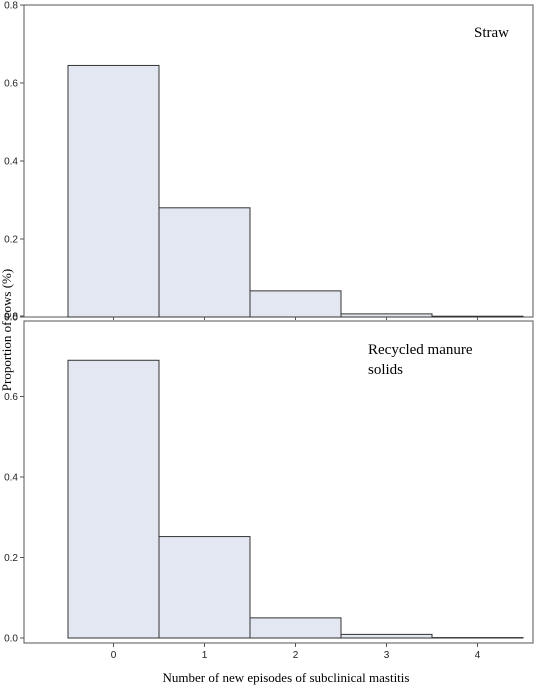 The image size is (536, 690). Describe the element at coordinates (7, 330) in the screenshot. I see `y-axis-title: Proportion of cows (%)` at that location.